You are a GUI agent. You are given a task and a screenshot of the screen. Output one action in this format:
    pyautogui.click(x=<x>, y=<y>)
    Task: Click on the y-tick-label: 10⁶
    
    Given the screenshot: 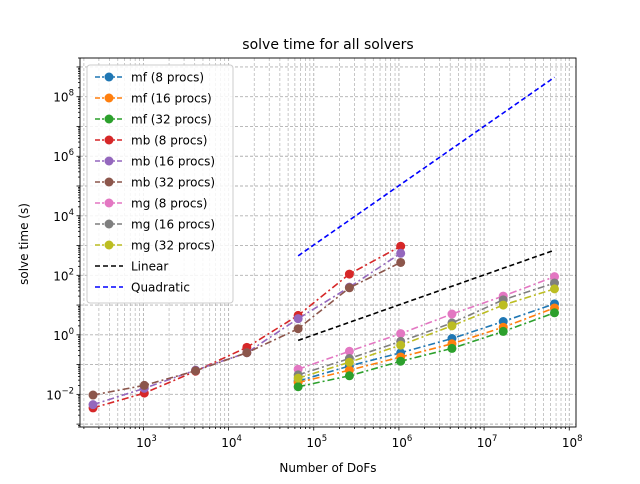 What is the action you would take?
    pyautogui.click(x=63, y=156)
    